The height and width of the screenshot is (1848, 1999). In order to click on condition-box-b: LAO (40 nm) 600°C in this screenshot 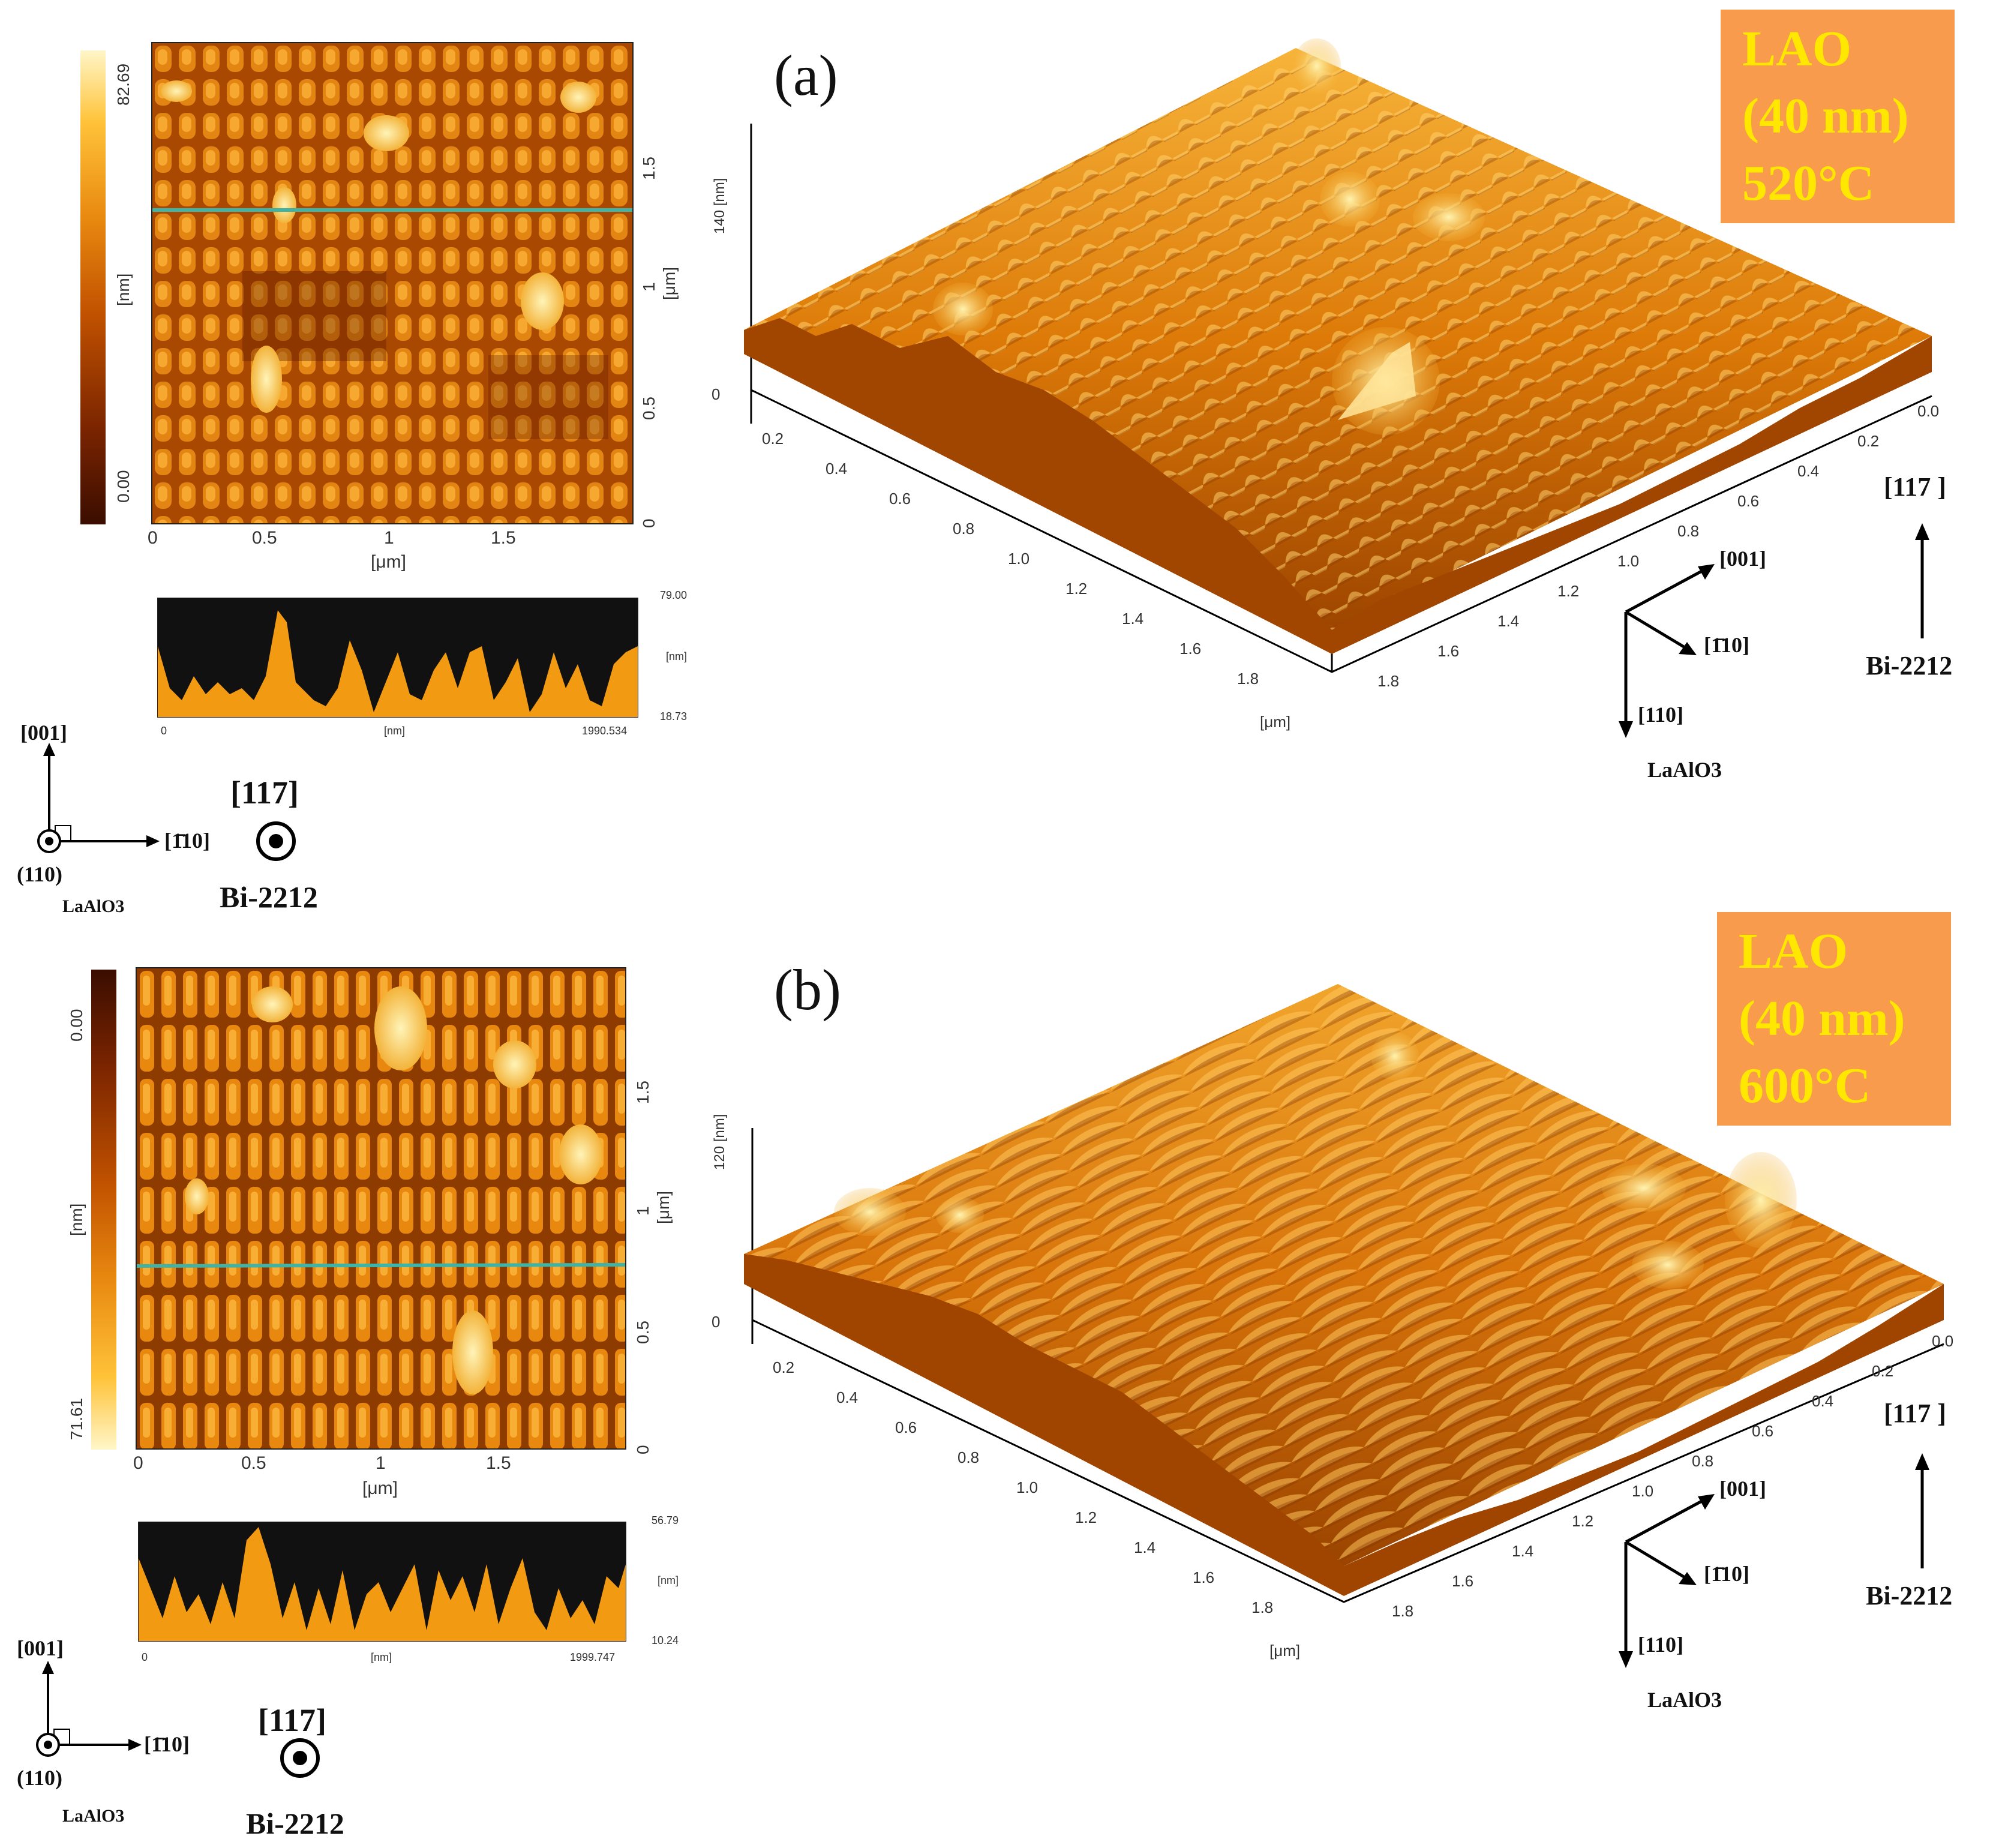, I will do `click(1834, 1019)`.